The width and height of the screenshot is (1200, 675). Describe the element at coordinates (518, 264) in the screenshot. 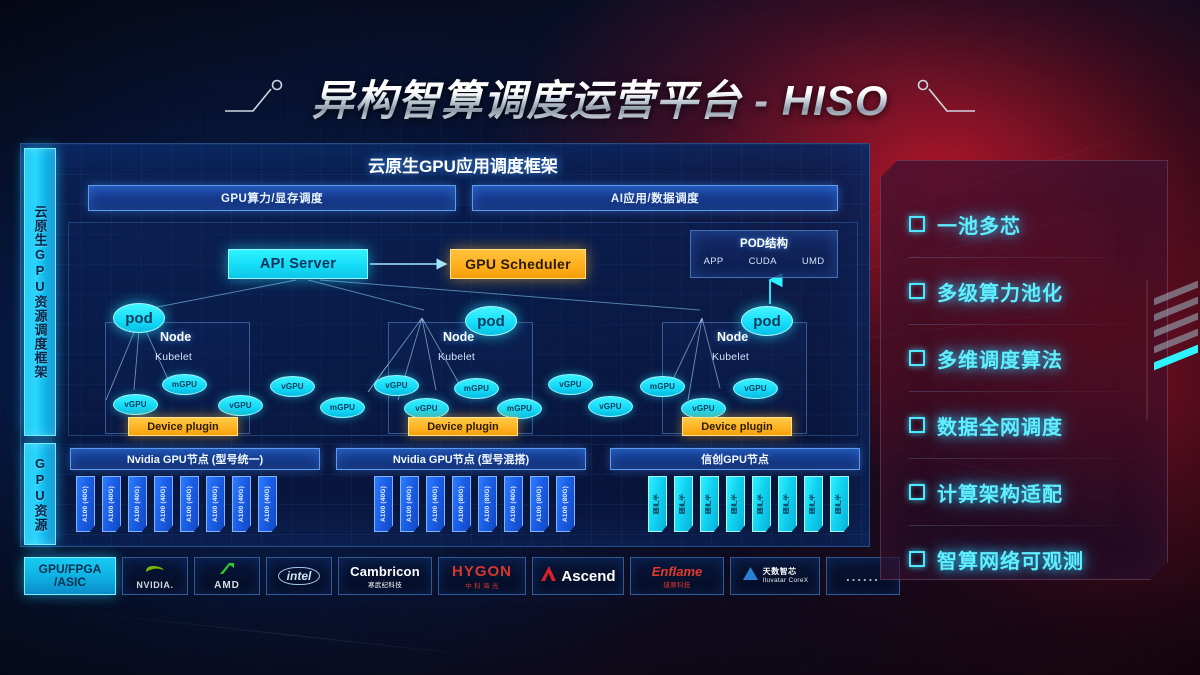

I see `gpu-scheduler-node: GPU Scheduler` at that location.